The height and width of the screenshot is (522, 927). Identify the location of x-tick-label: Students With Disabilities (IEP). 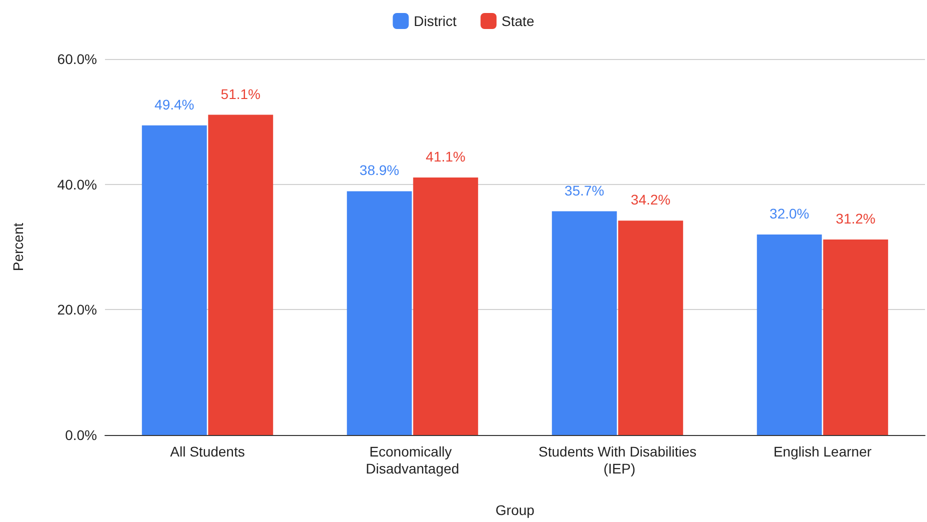
(617, 460).